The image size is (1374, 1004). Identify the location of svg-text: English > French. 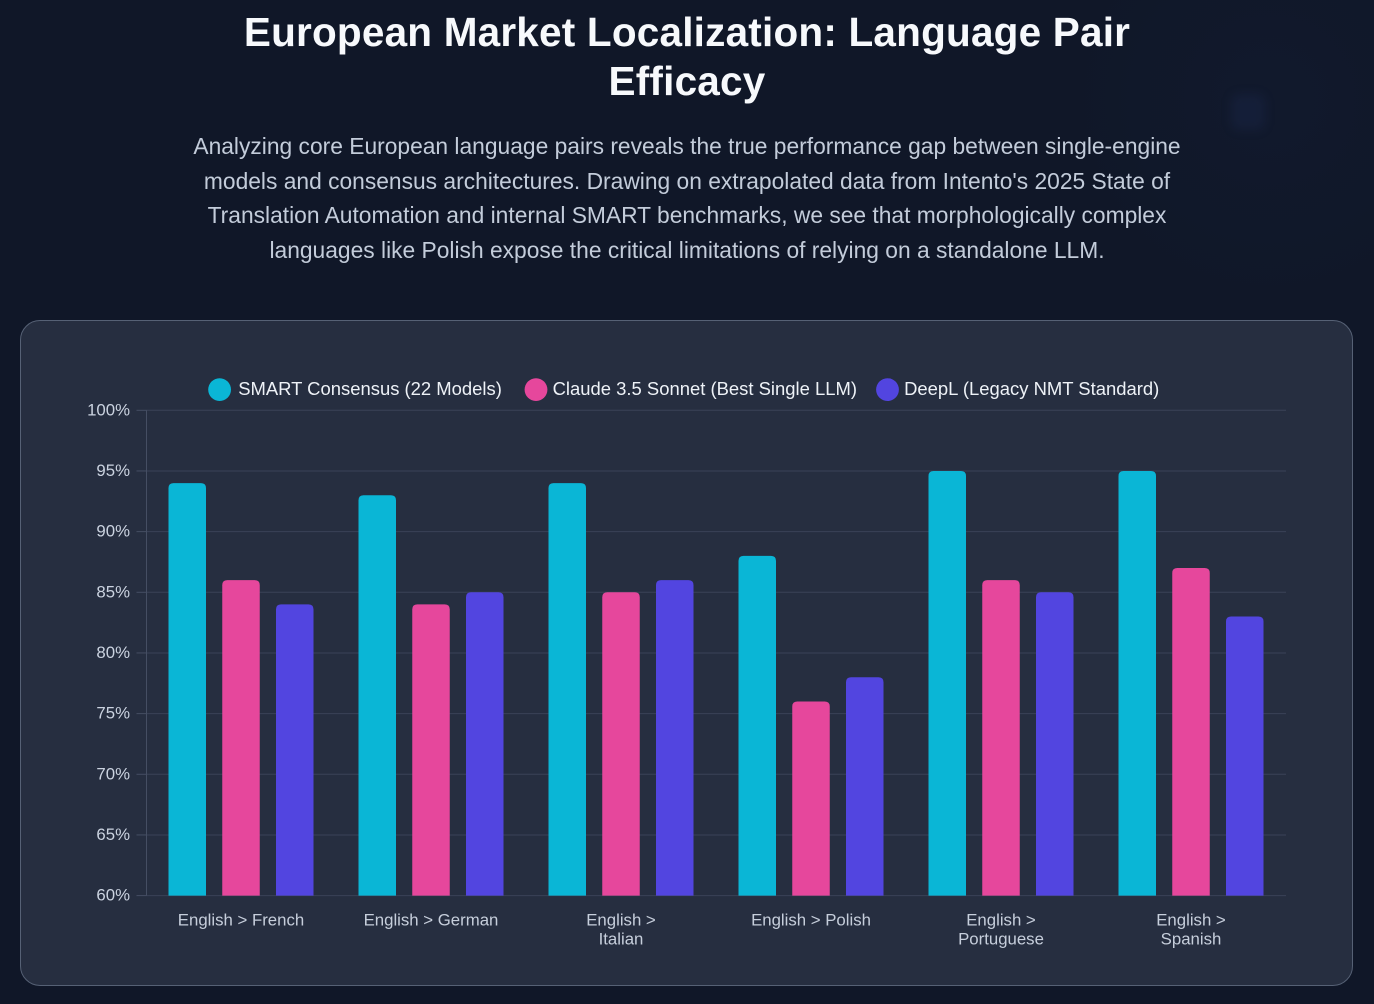
(241, 920).